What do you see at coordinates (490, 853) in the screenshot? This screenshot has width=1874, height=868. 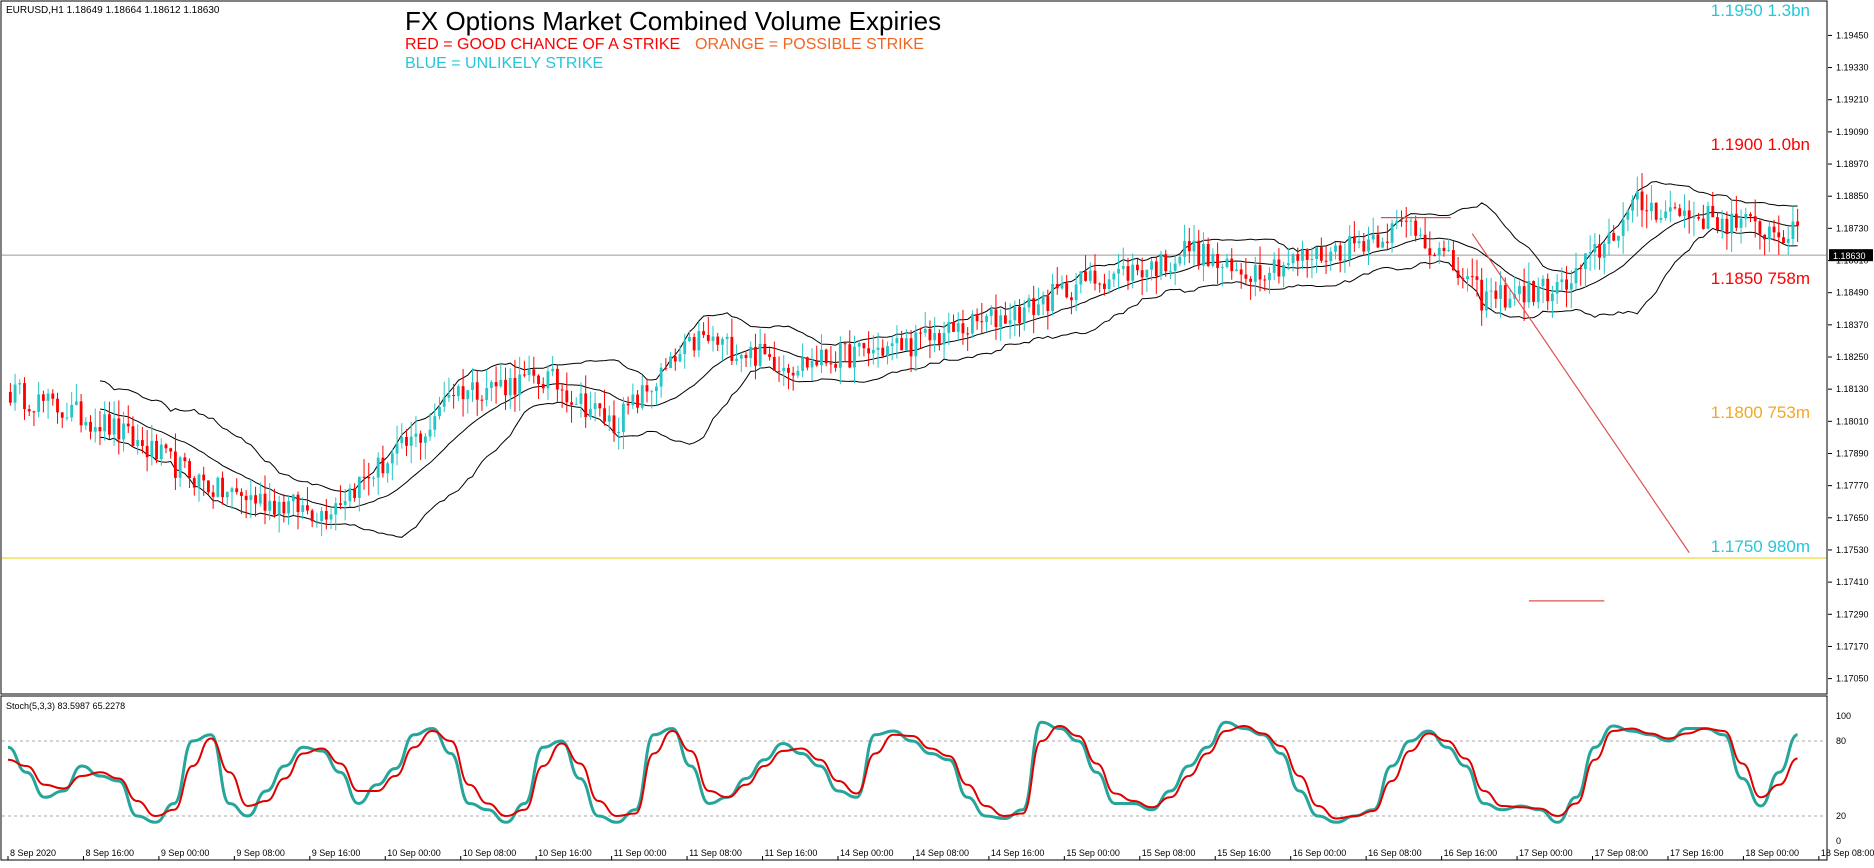 I see `time-tick-label: 10 Sep 08:00` at bounding box center [490, 853].